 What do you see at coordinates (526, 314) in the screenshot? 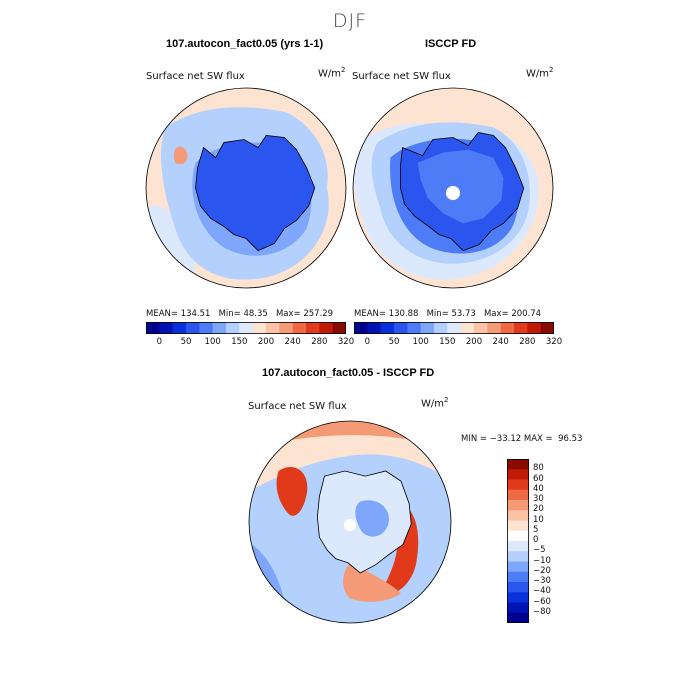
I see `obs-max: 200.74` at bounding box center [526, 314].